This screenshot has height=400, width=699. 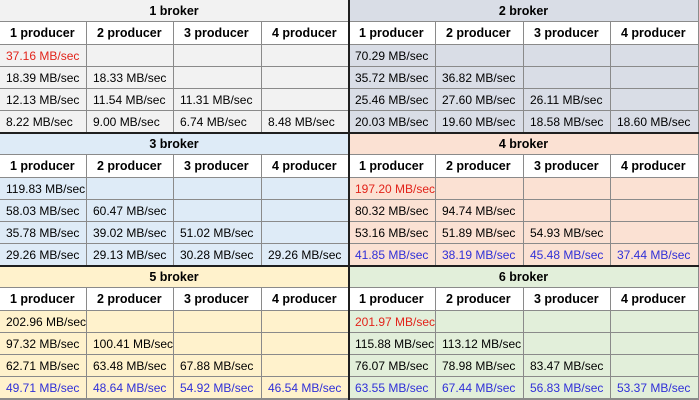 What do you see at coordinates (130, 388) in the screenshot?
I see `throughput-cell: 48.64 MB/sec` at bounding box center [130, 388].